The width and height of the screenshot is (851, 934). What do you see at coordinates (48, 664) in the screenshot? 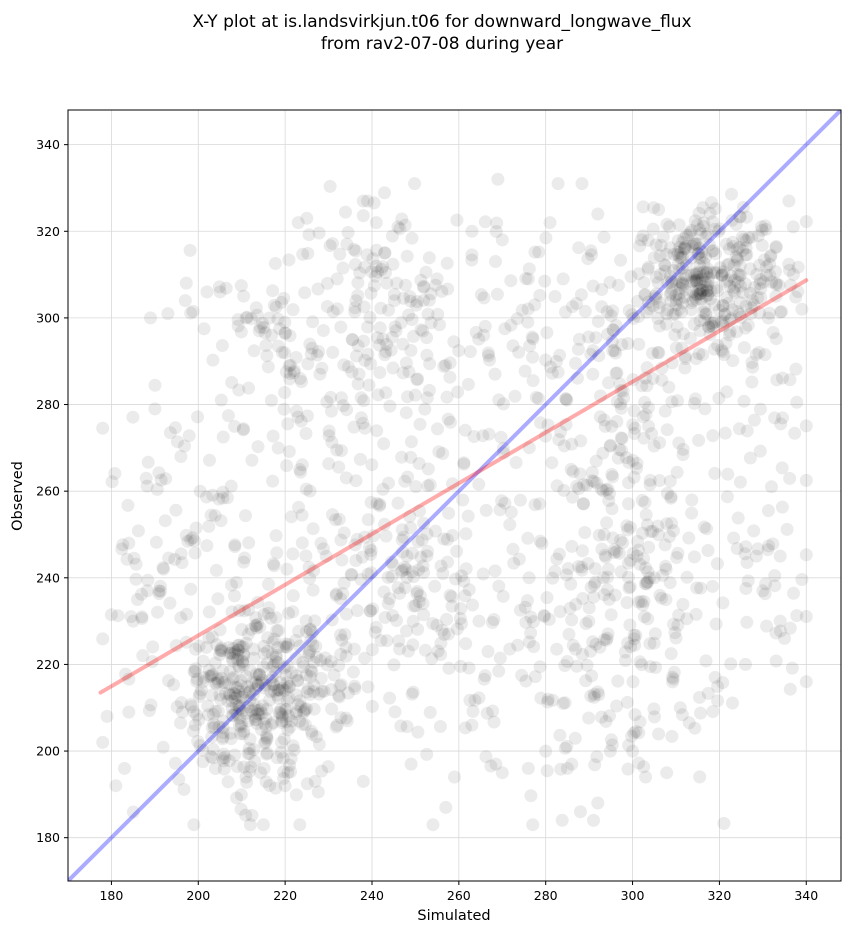
I see `y-tick-label: 220` at bounding box center [48, 664].